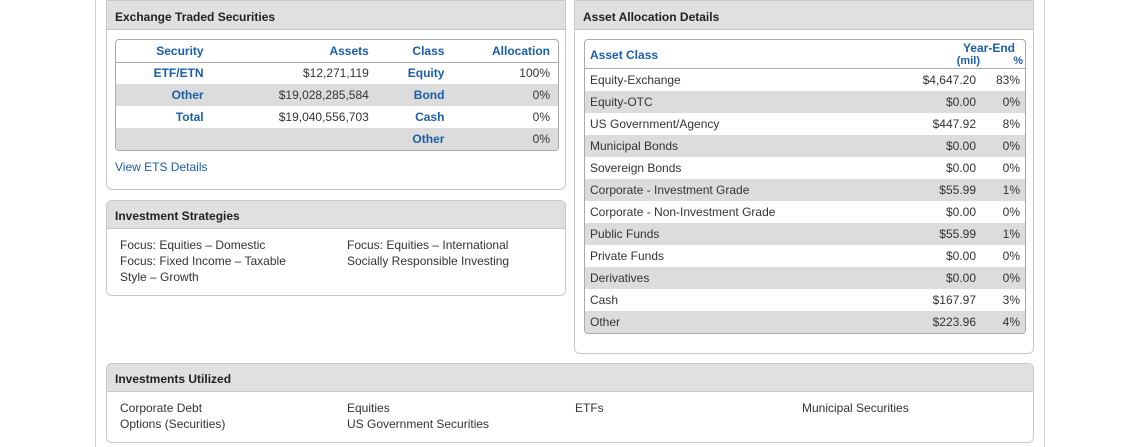 Image resolution: width=1140 pixels, height=447 pixels. I want to click on list-item: Focus: Equities – International, so click(428, 245).